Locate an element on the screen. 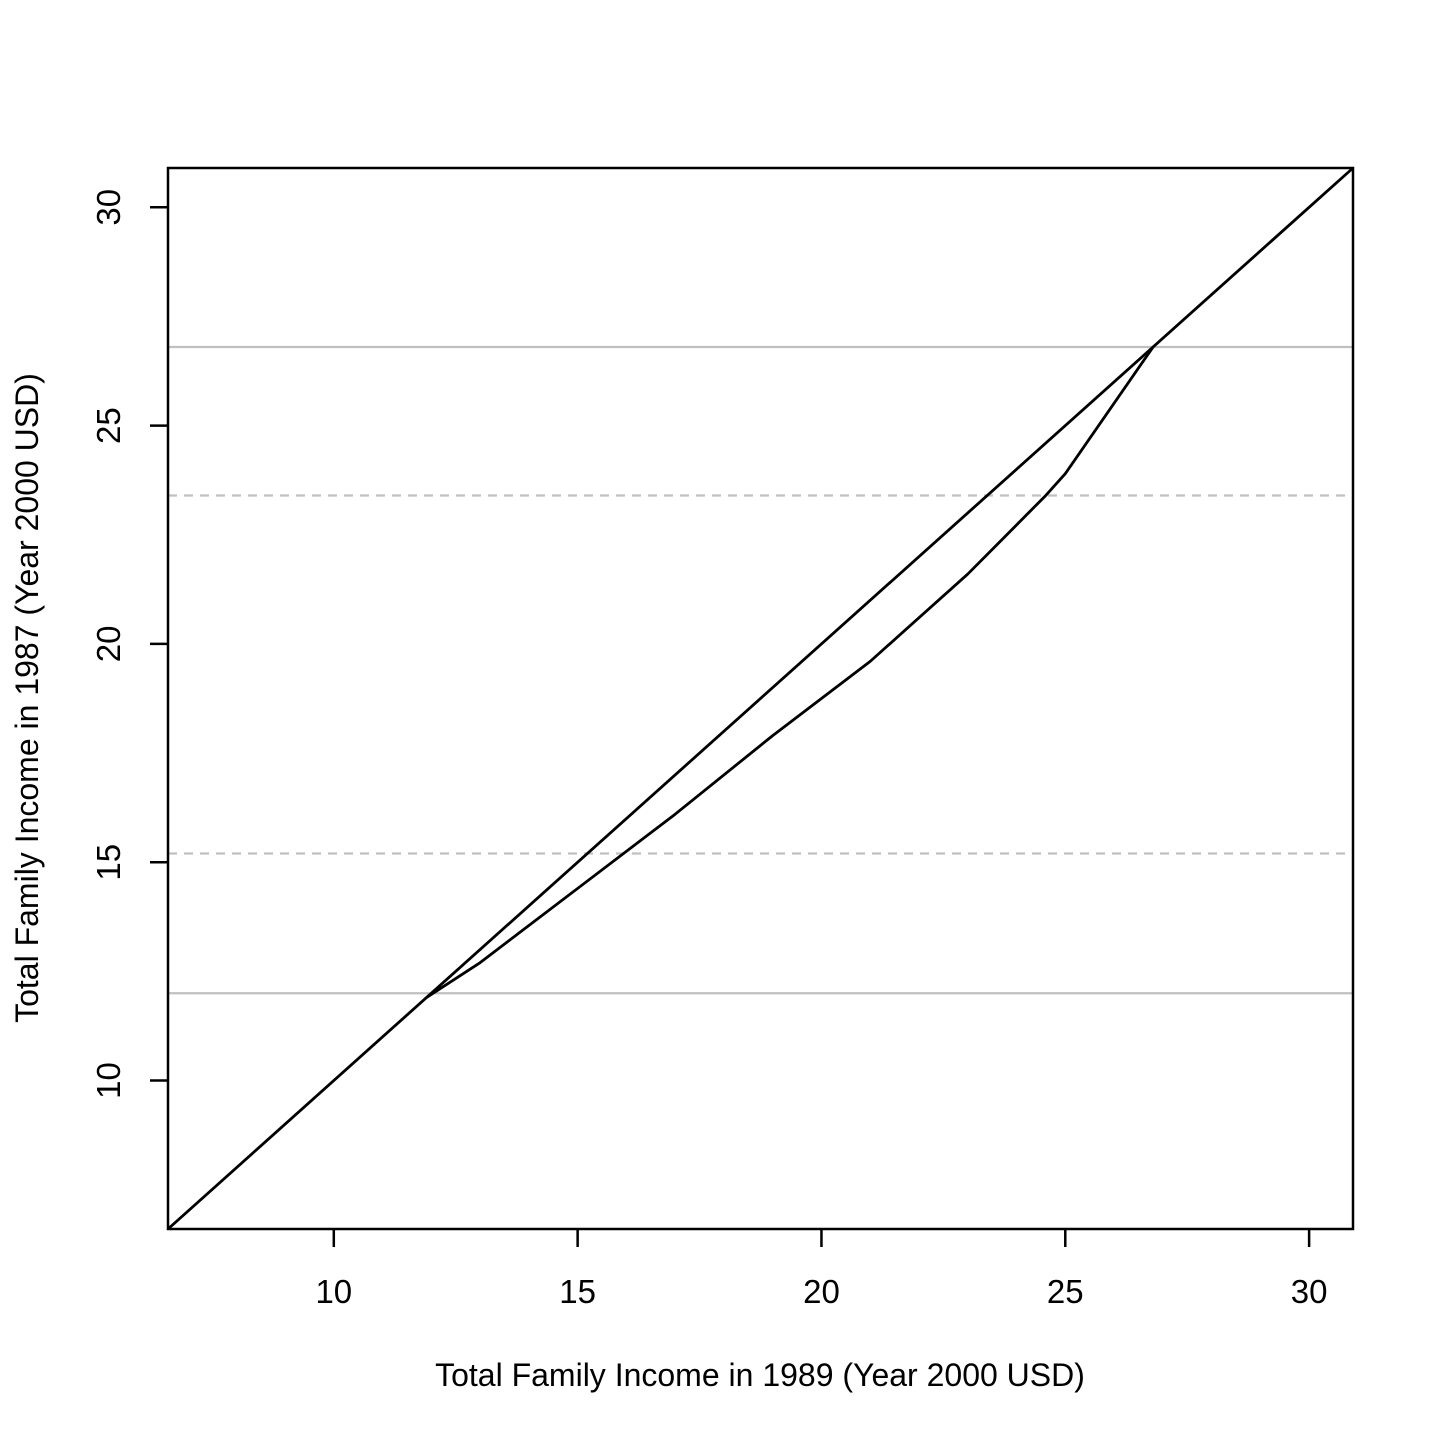  x-axis: 10 15 20 25 30 is located at coordinates (821, 1269).